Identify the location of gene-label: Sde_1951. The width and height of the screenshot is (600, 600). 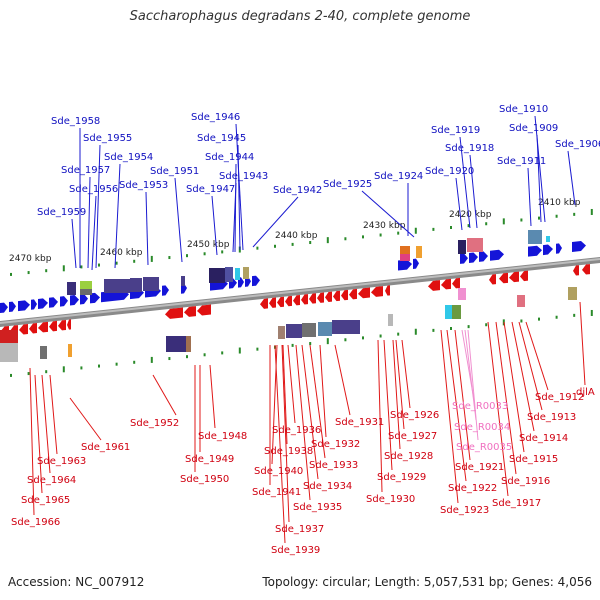
(174, 171).